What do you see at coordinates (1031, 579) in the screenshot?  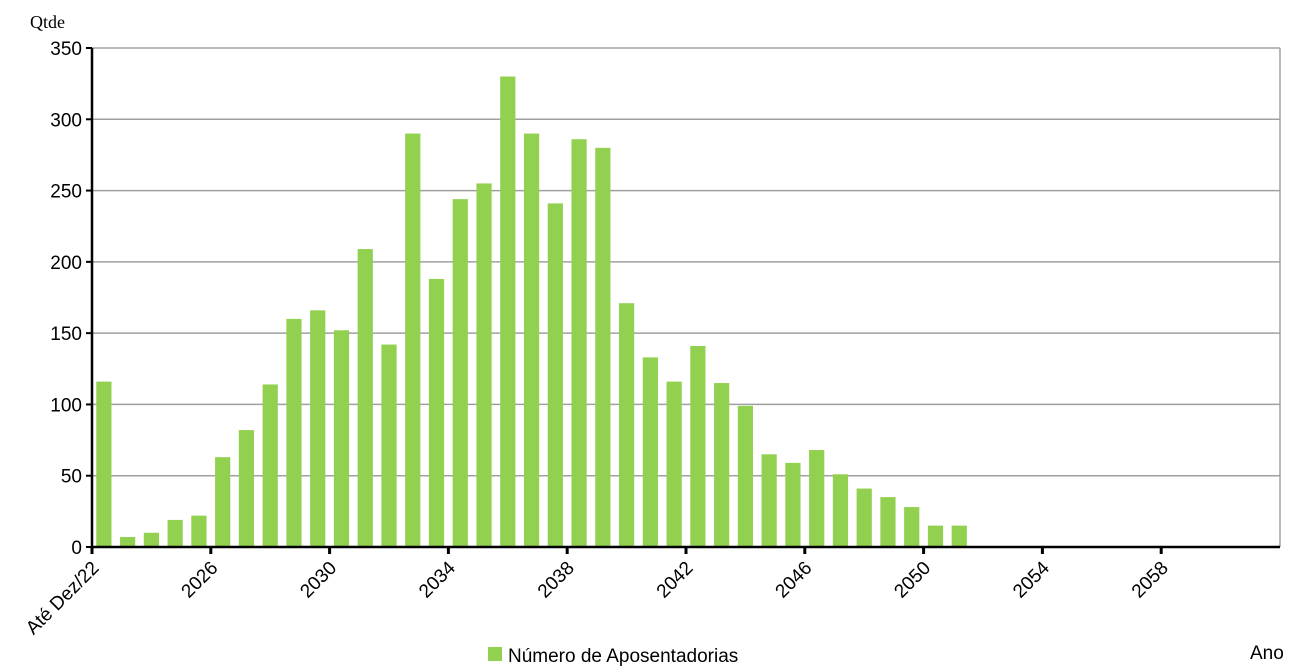 I see `x-tick-label: 2054` at bounding box center [1031, 579].